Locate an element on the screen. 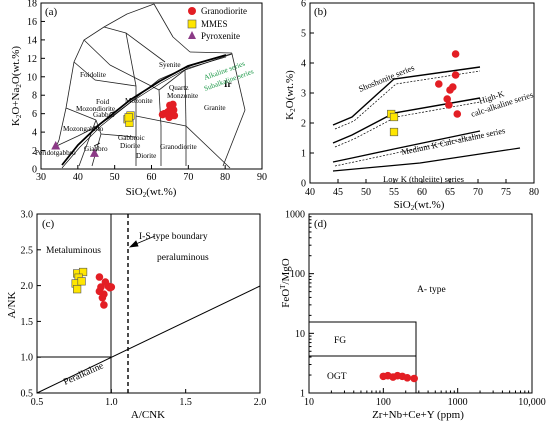  peralkaline-boundary is located at coordinates (148, 339).